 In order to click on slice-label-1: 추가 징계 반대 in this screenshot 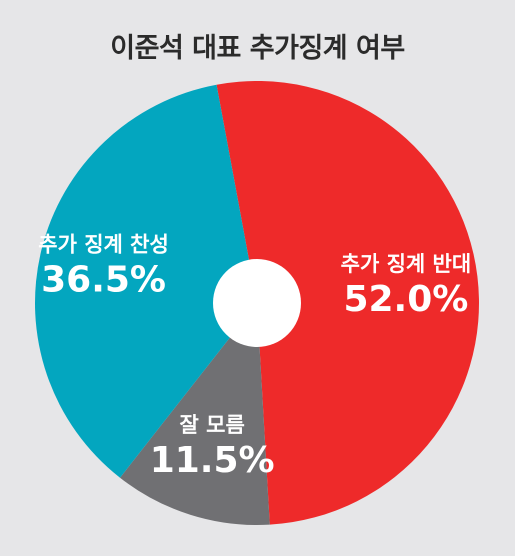, I will do `click(406, 264)`.